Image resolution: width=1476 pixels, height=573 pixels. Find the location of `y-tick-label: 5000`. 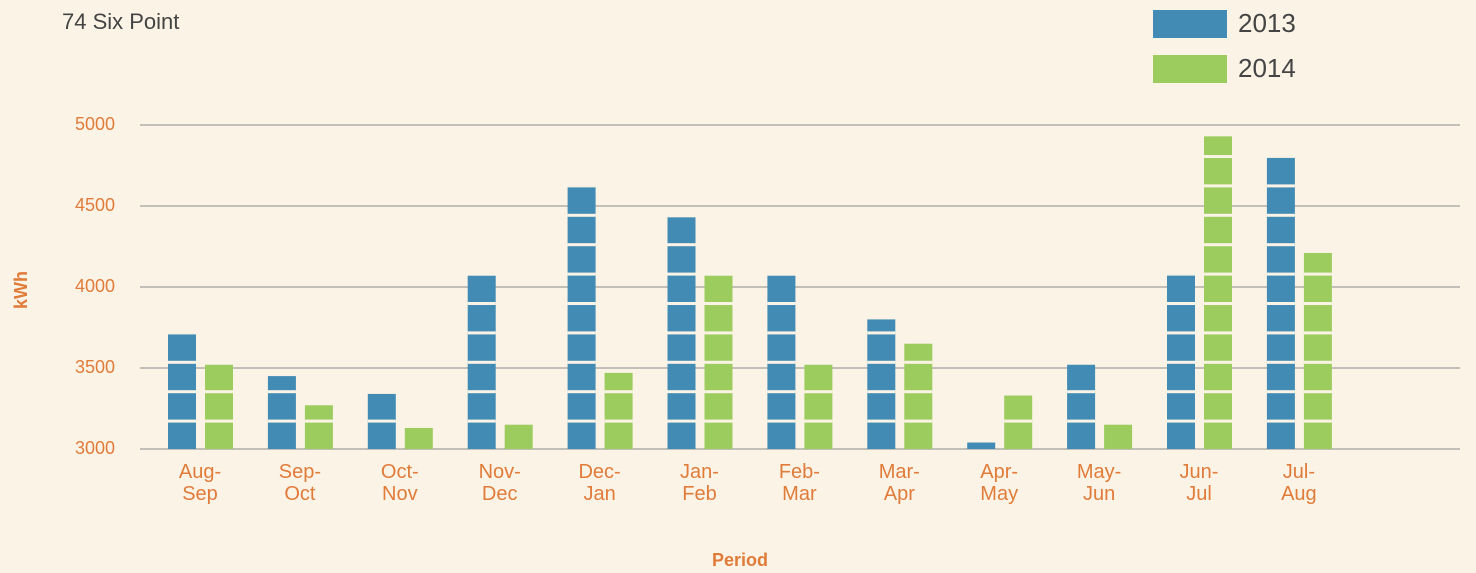

y-tick-label: 5000 is located at coordinates (95, 124).